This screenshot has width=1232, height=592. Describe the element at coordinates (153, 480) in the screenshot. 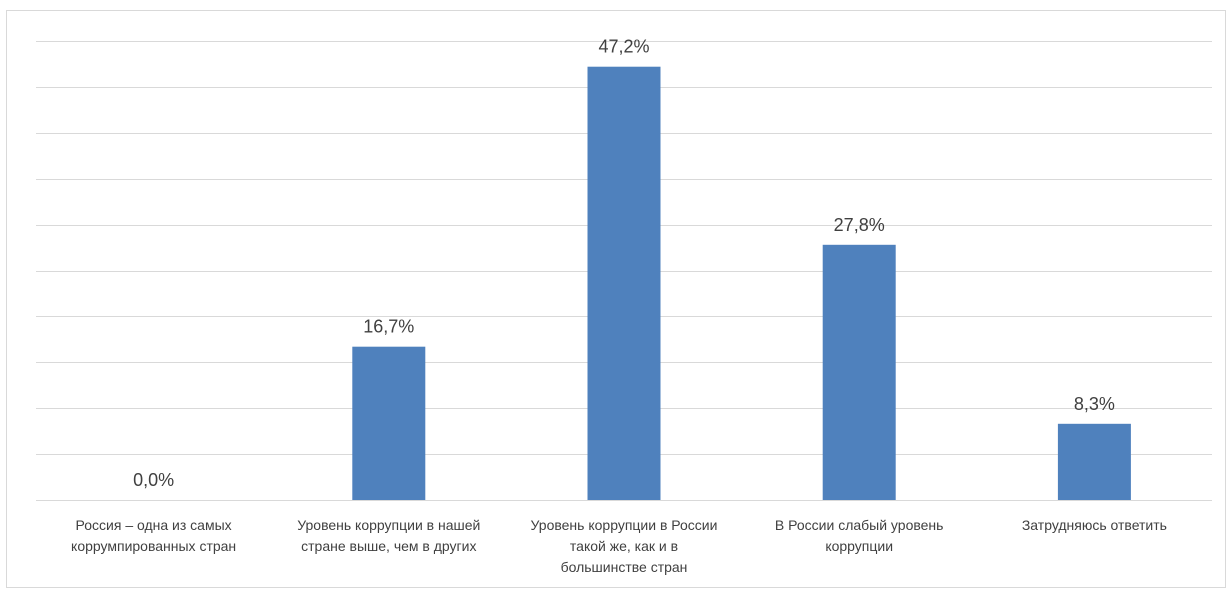

I see `data-label-1: 0,0%` at that location.